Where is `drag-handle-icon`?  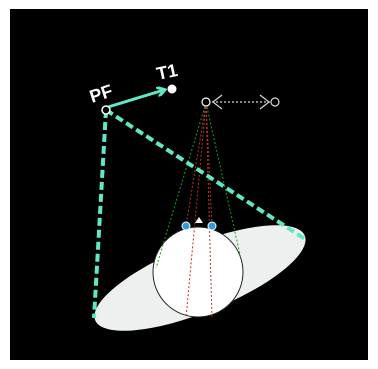 drag-handle-icon is located at coordinates (246, 102).